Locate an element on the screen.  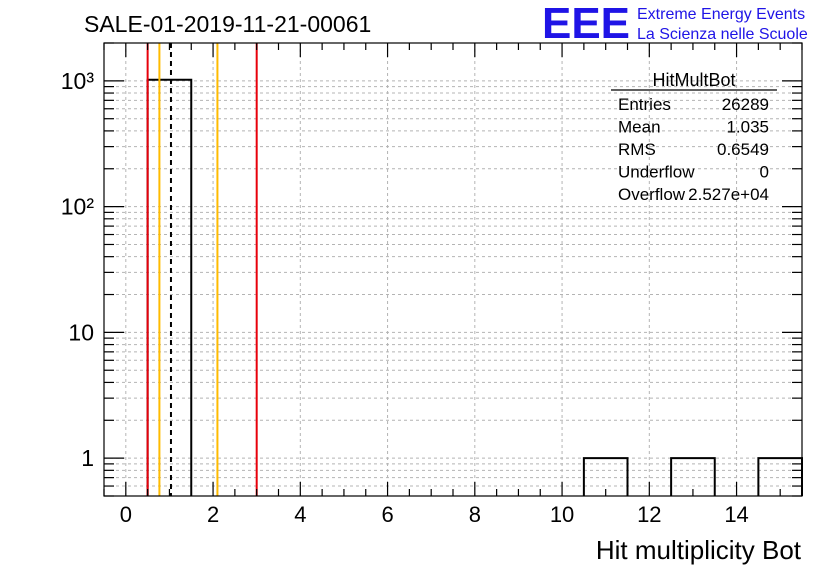
stats-row-label: Overflow is located at coordinates (652, 194).